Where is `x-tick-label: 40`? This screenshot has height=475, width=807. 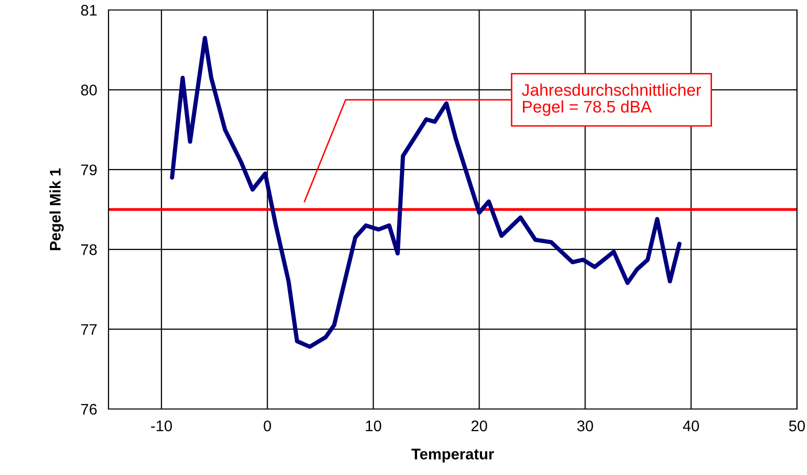
x-tick-label: 40 is located at coordinates (690, 426).